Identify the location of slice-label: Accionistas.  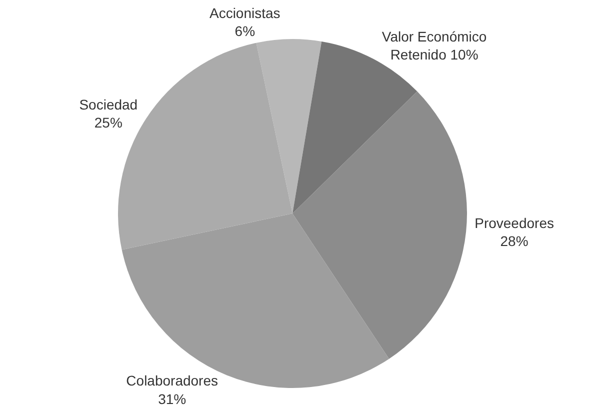
(244, 12).